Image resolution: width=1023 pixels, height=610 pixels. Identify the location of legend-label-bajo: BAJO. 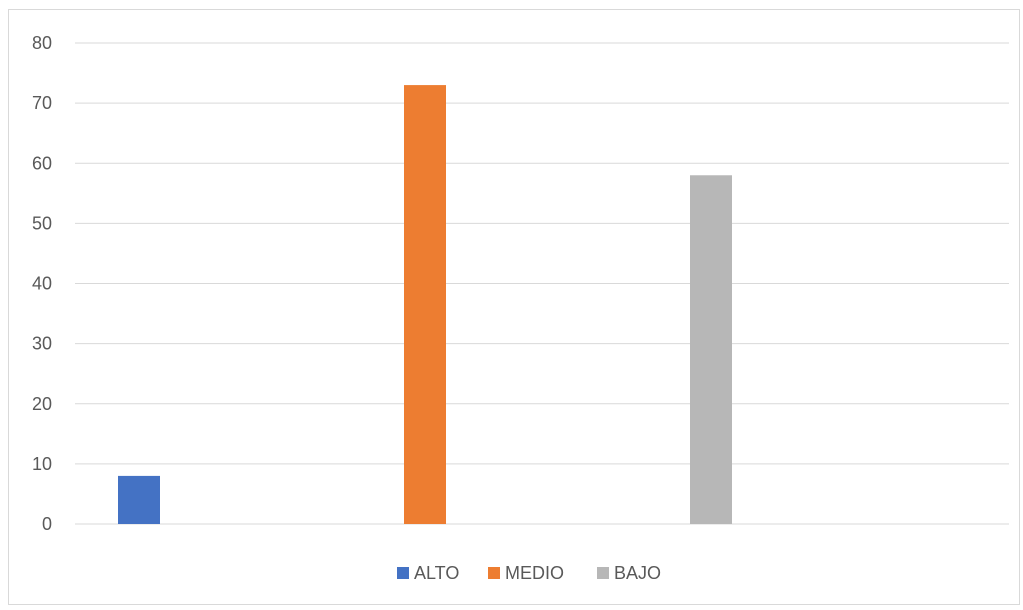
(637, 573).